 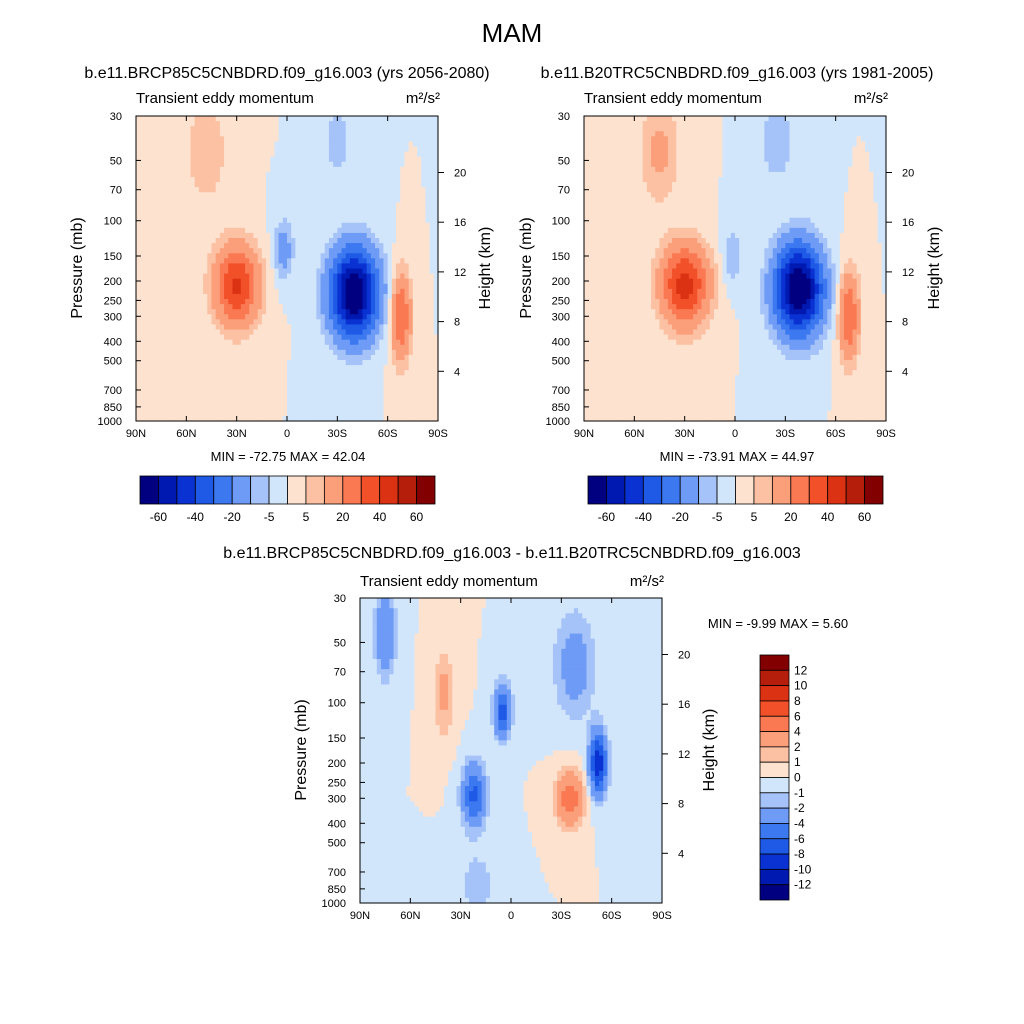 What do you see at coordinates (297, 490) in the screenshot?
I see `colorbar-swatch` at bounding box center [297, 490].